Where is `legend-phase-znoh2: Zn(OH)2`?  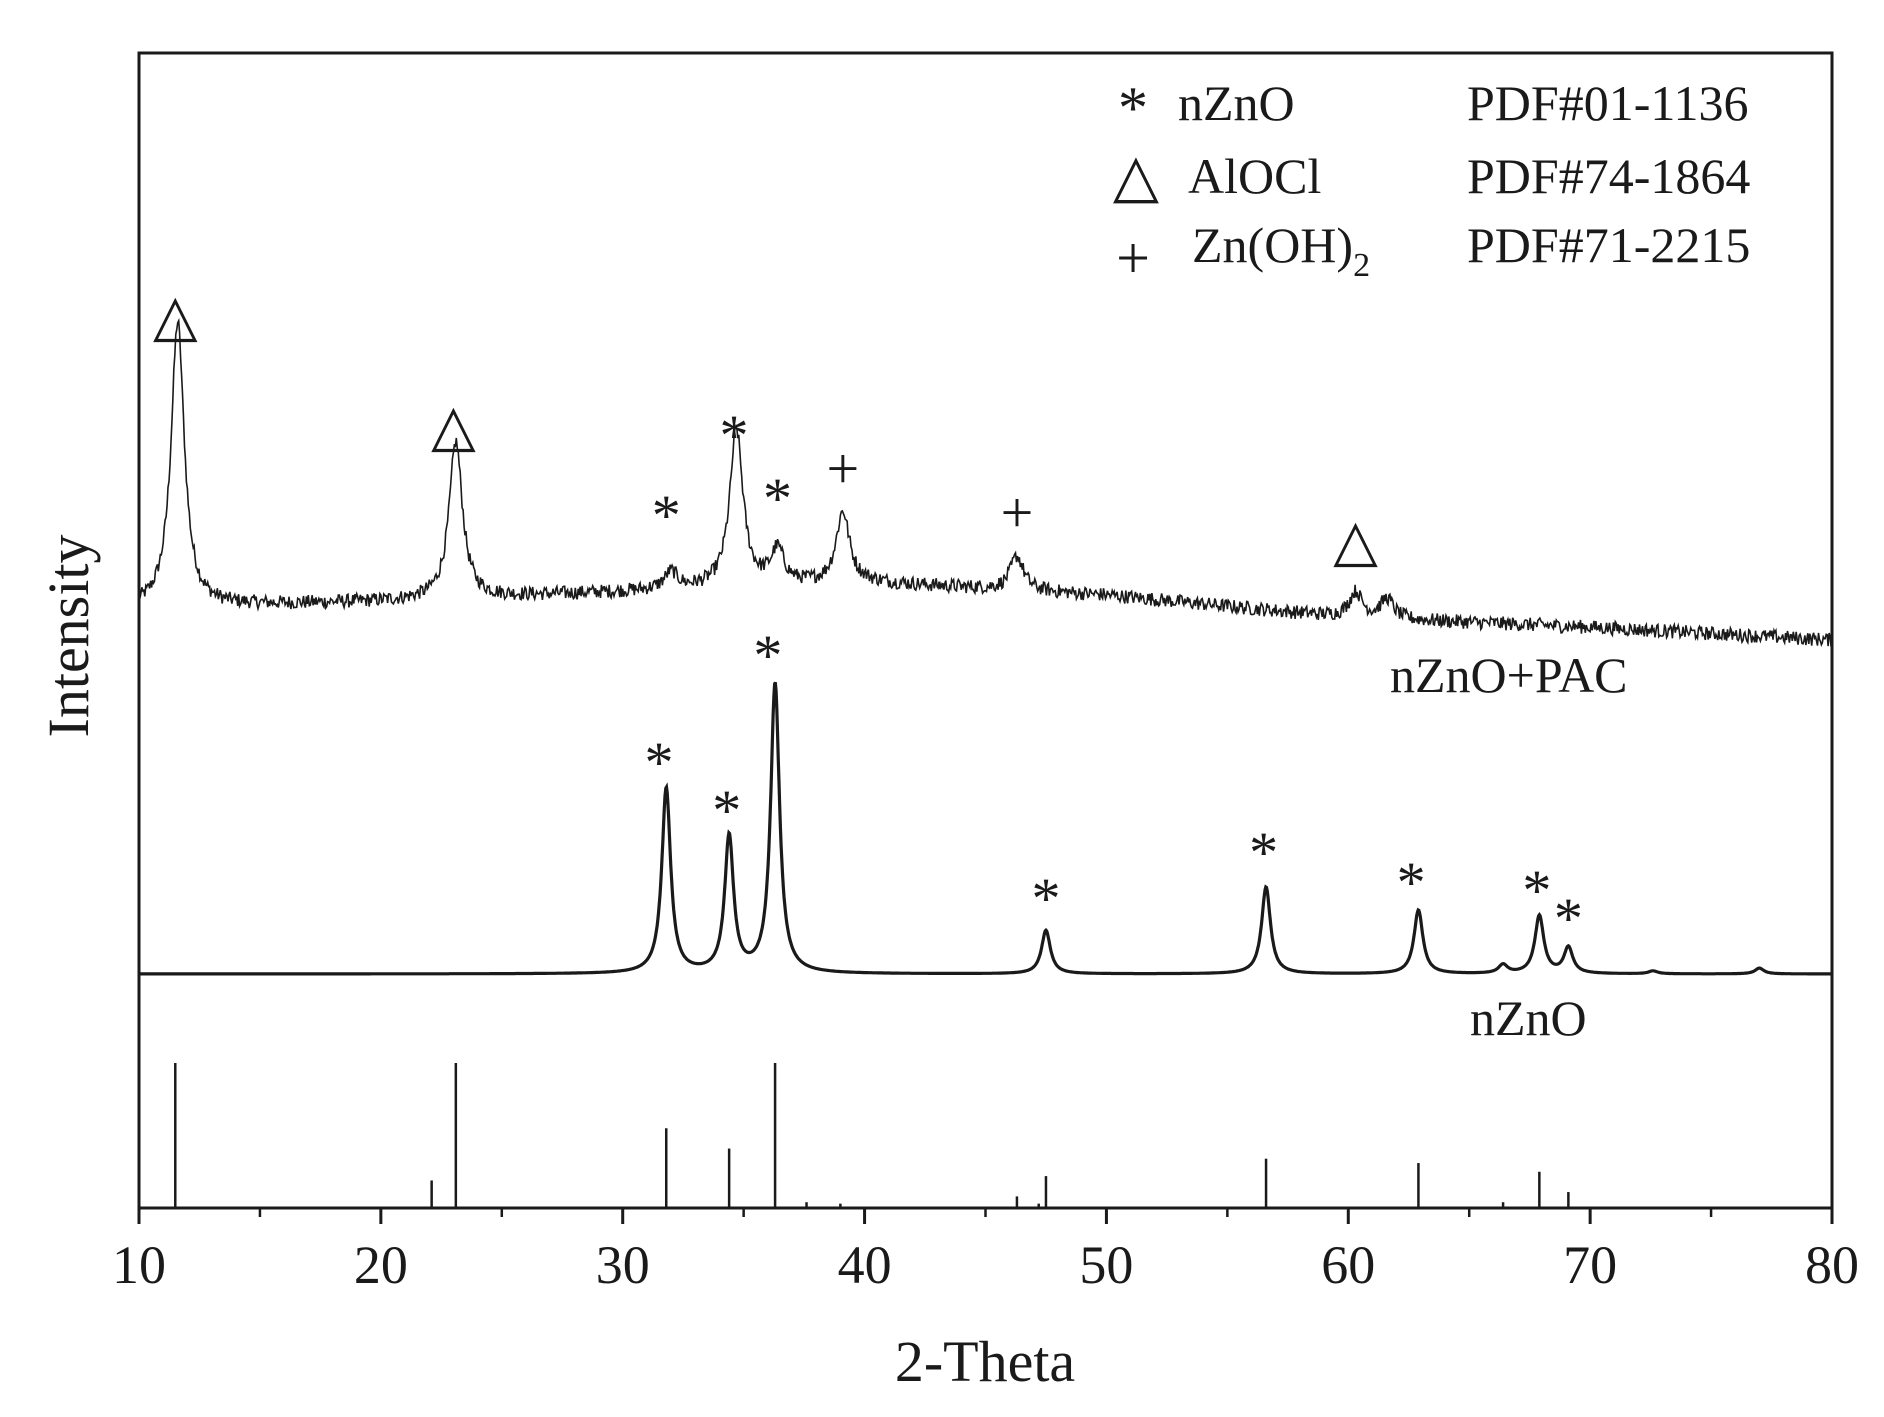
legend-phase-znoh2: Zn(OH)2 is located at coordinates (1281, 250).